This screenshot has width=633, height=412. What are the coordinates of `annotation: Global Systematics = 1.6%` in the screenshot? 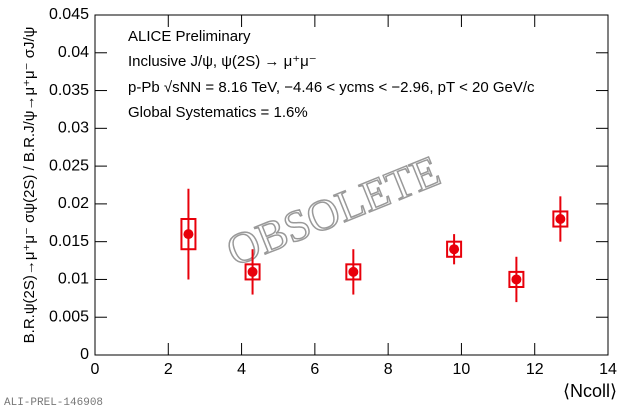 It's located at (218, 112).